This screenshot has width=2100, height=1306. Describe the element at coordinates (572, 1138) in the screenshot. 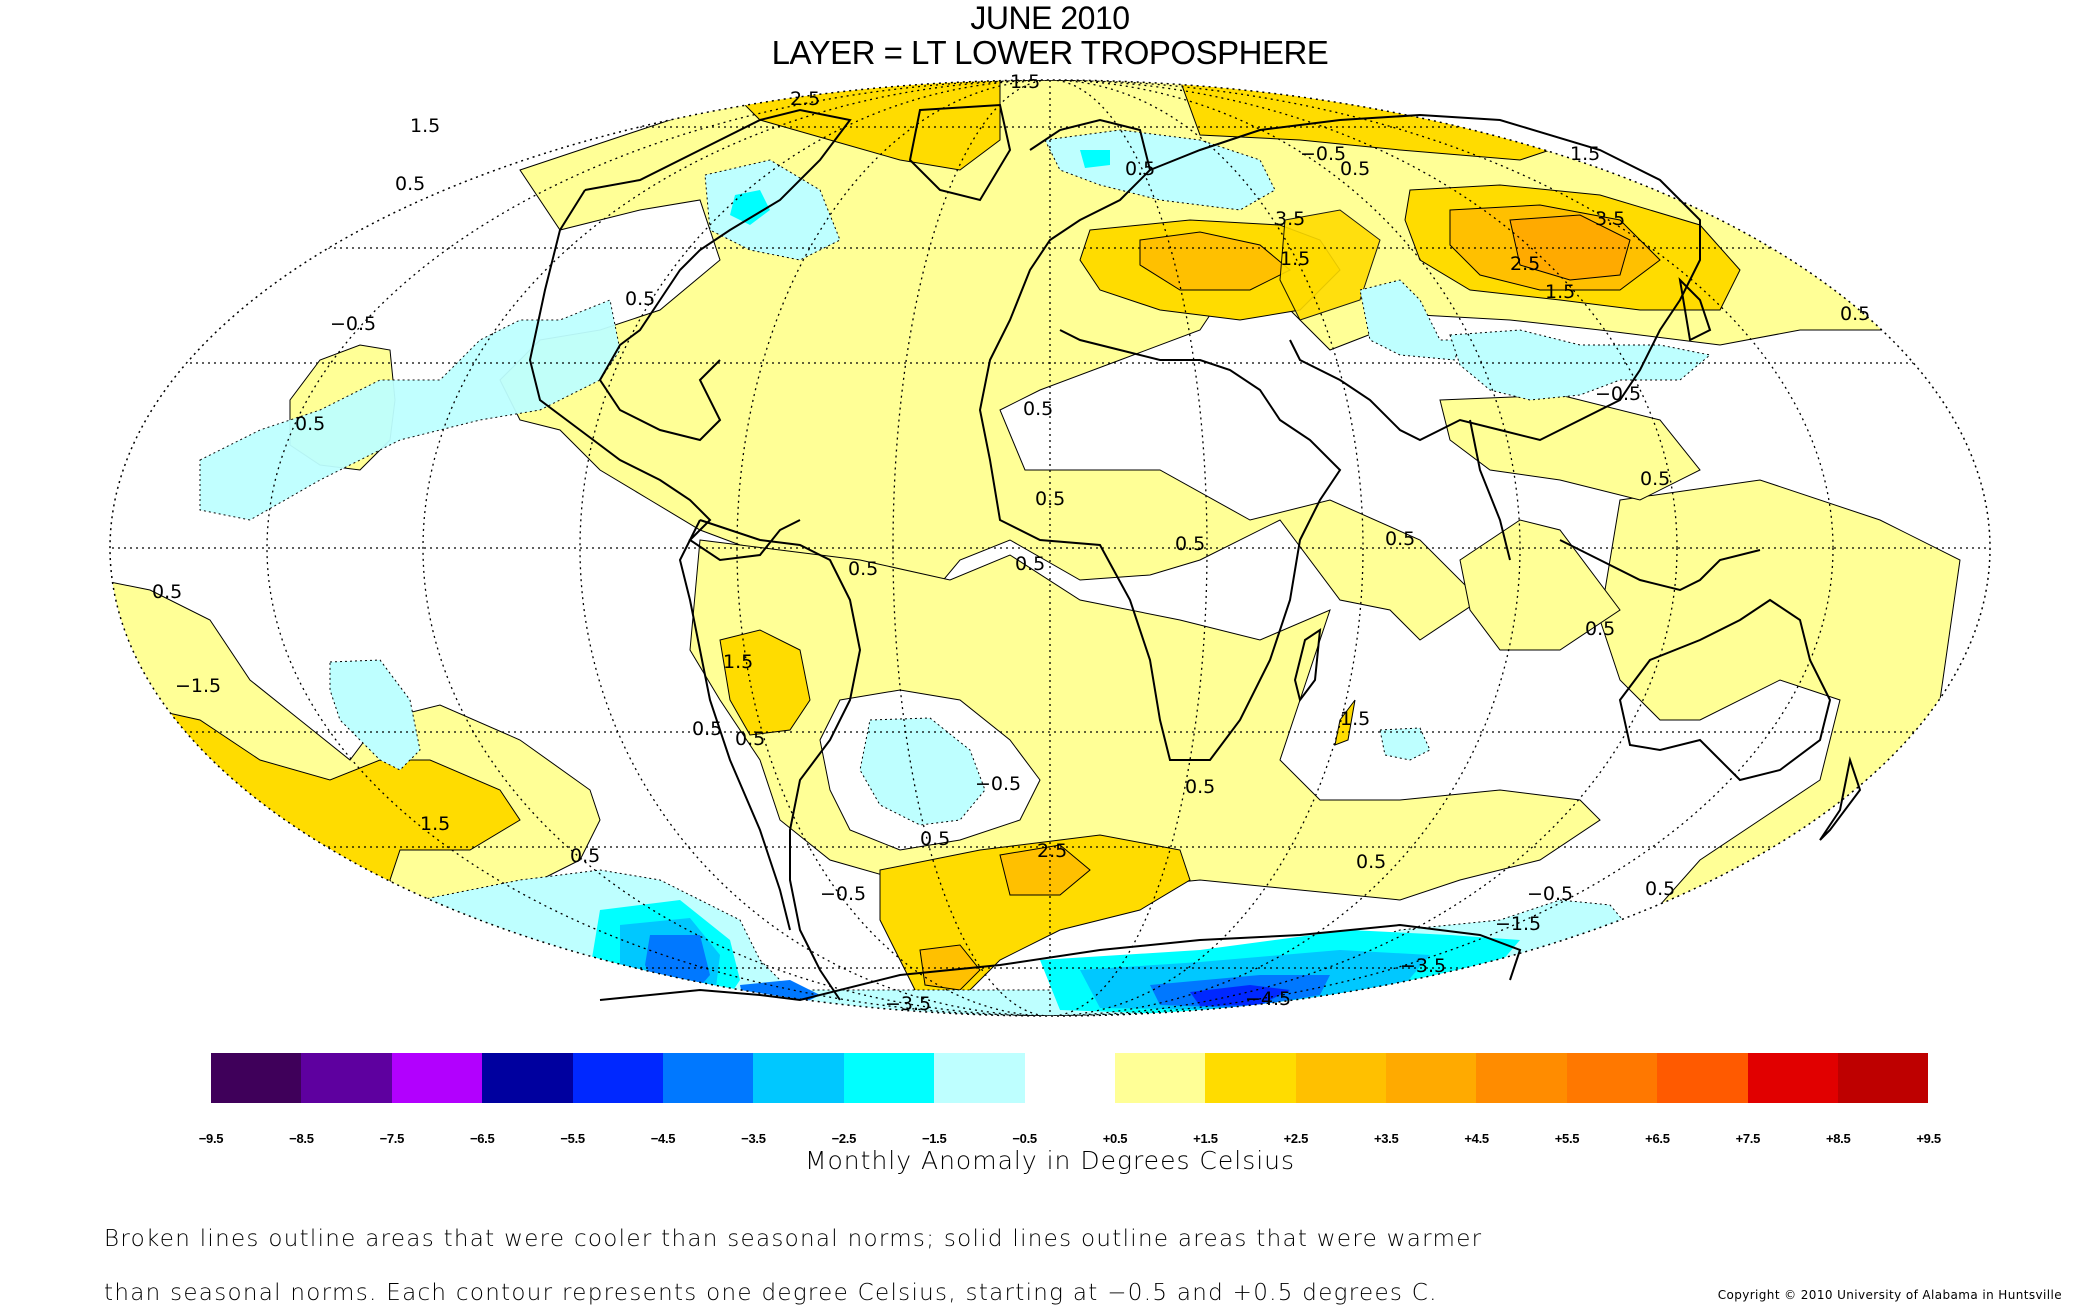

I see `colorbar-tick-label: −5.5` at that location.